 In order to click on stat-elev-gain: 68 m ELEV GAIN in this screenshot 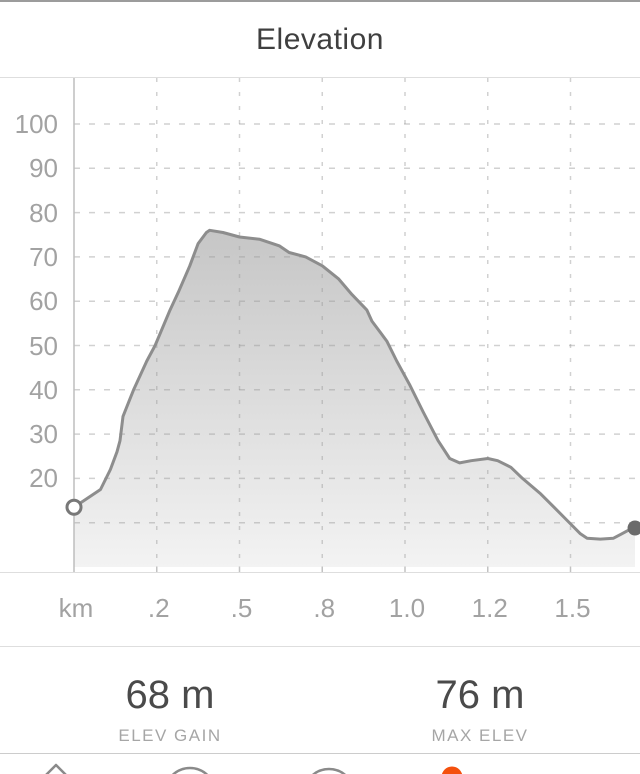, I will do `click(170, 700)`.